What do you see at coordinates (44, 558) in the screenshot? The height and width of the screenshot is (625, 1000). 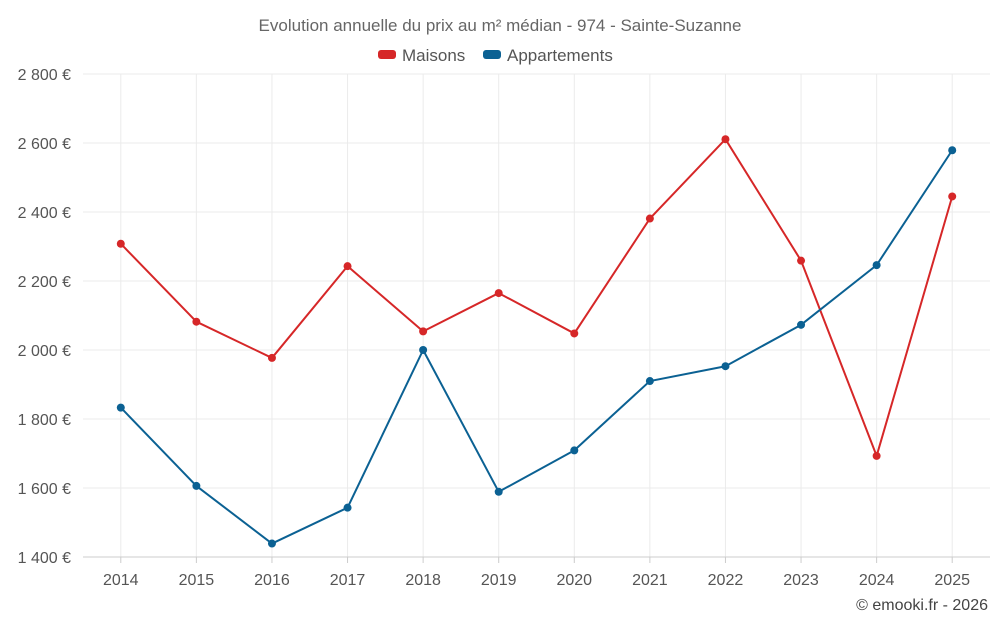 I see `y-tick-label: 1 400 €` at bounding box center [44, 558].